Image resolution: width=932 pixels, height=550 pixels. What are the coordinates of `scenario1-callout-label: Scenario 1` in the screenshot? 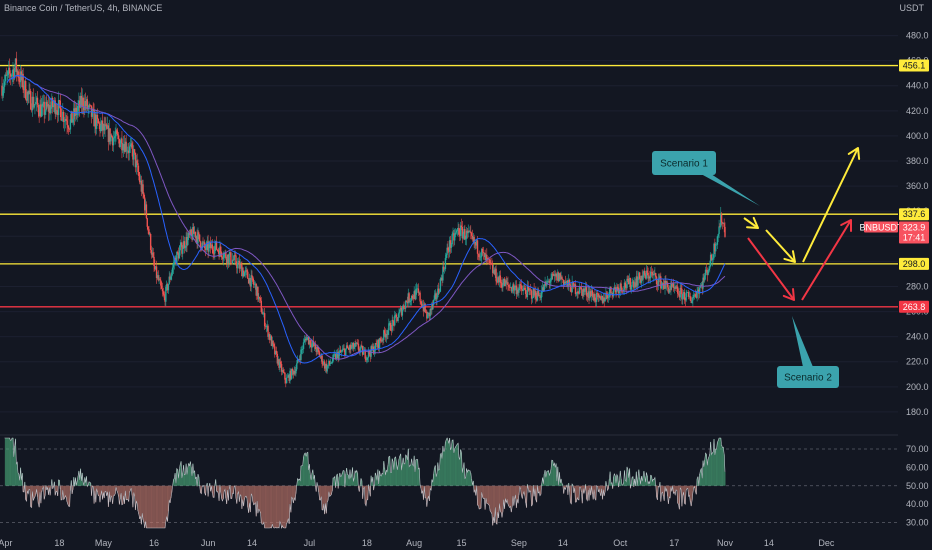 It's located at (684, 164).